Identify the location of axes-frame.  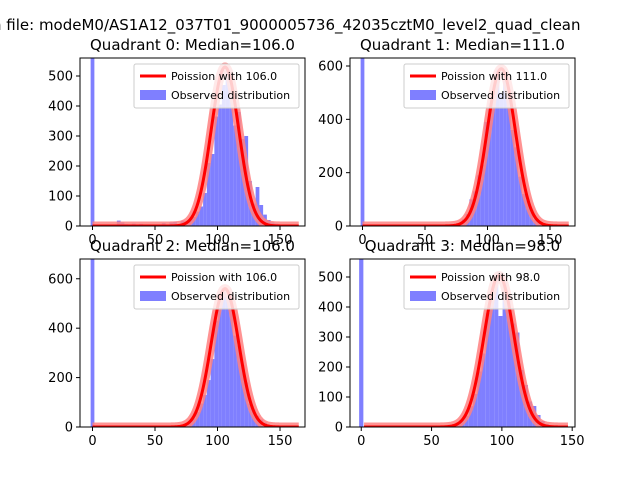
(192, 343).